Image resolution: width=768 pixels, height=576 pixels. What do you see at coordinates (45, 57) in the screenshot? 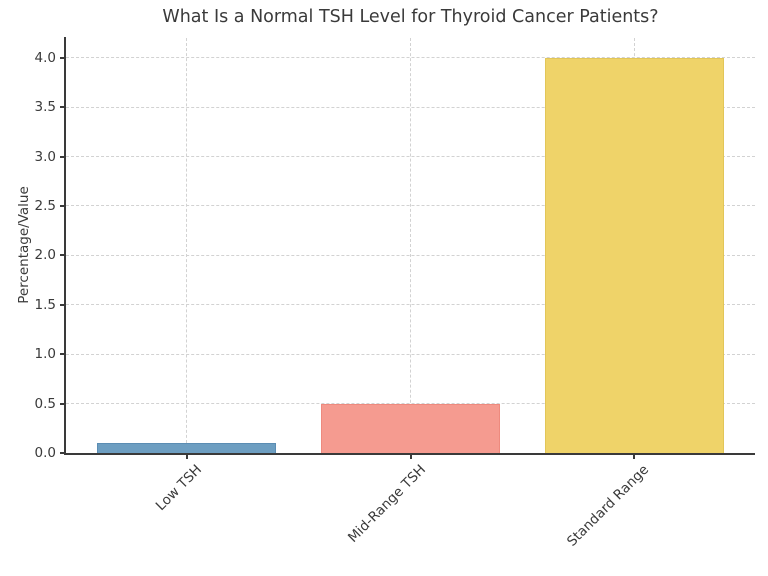
I see `y-tick-label: 4.0` at bounding box center [45, 57].